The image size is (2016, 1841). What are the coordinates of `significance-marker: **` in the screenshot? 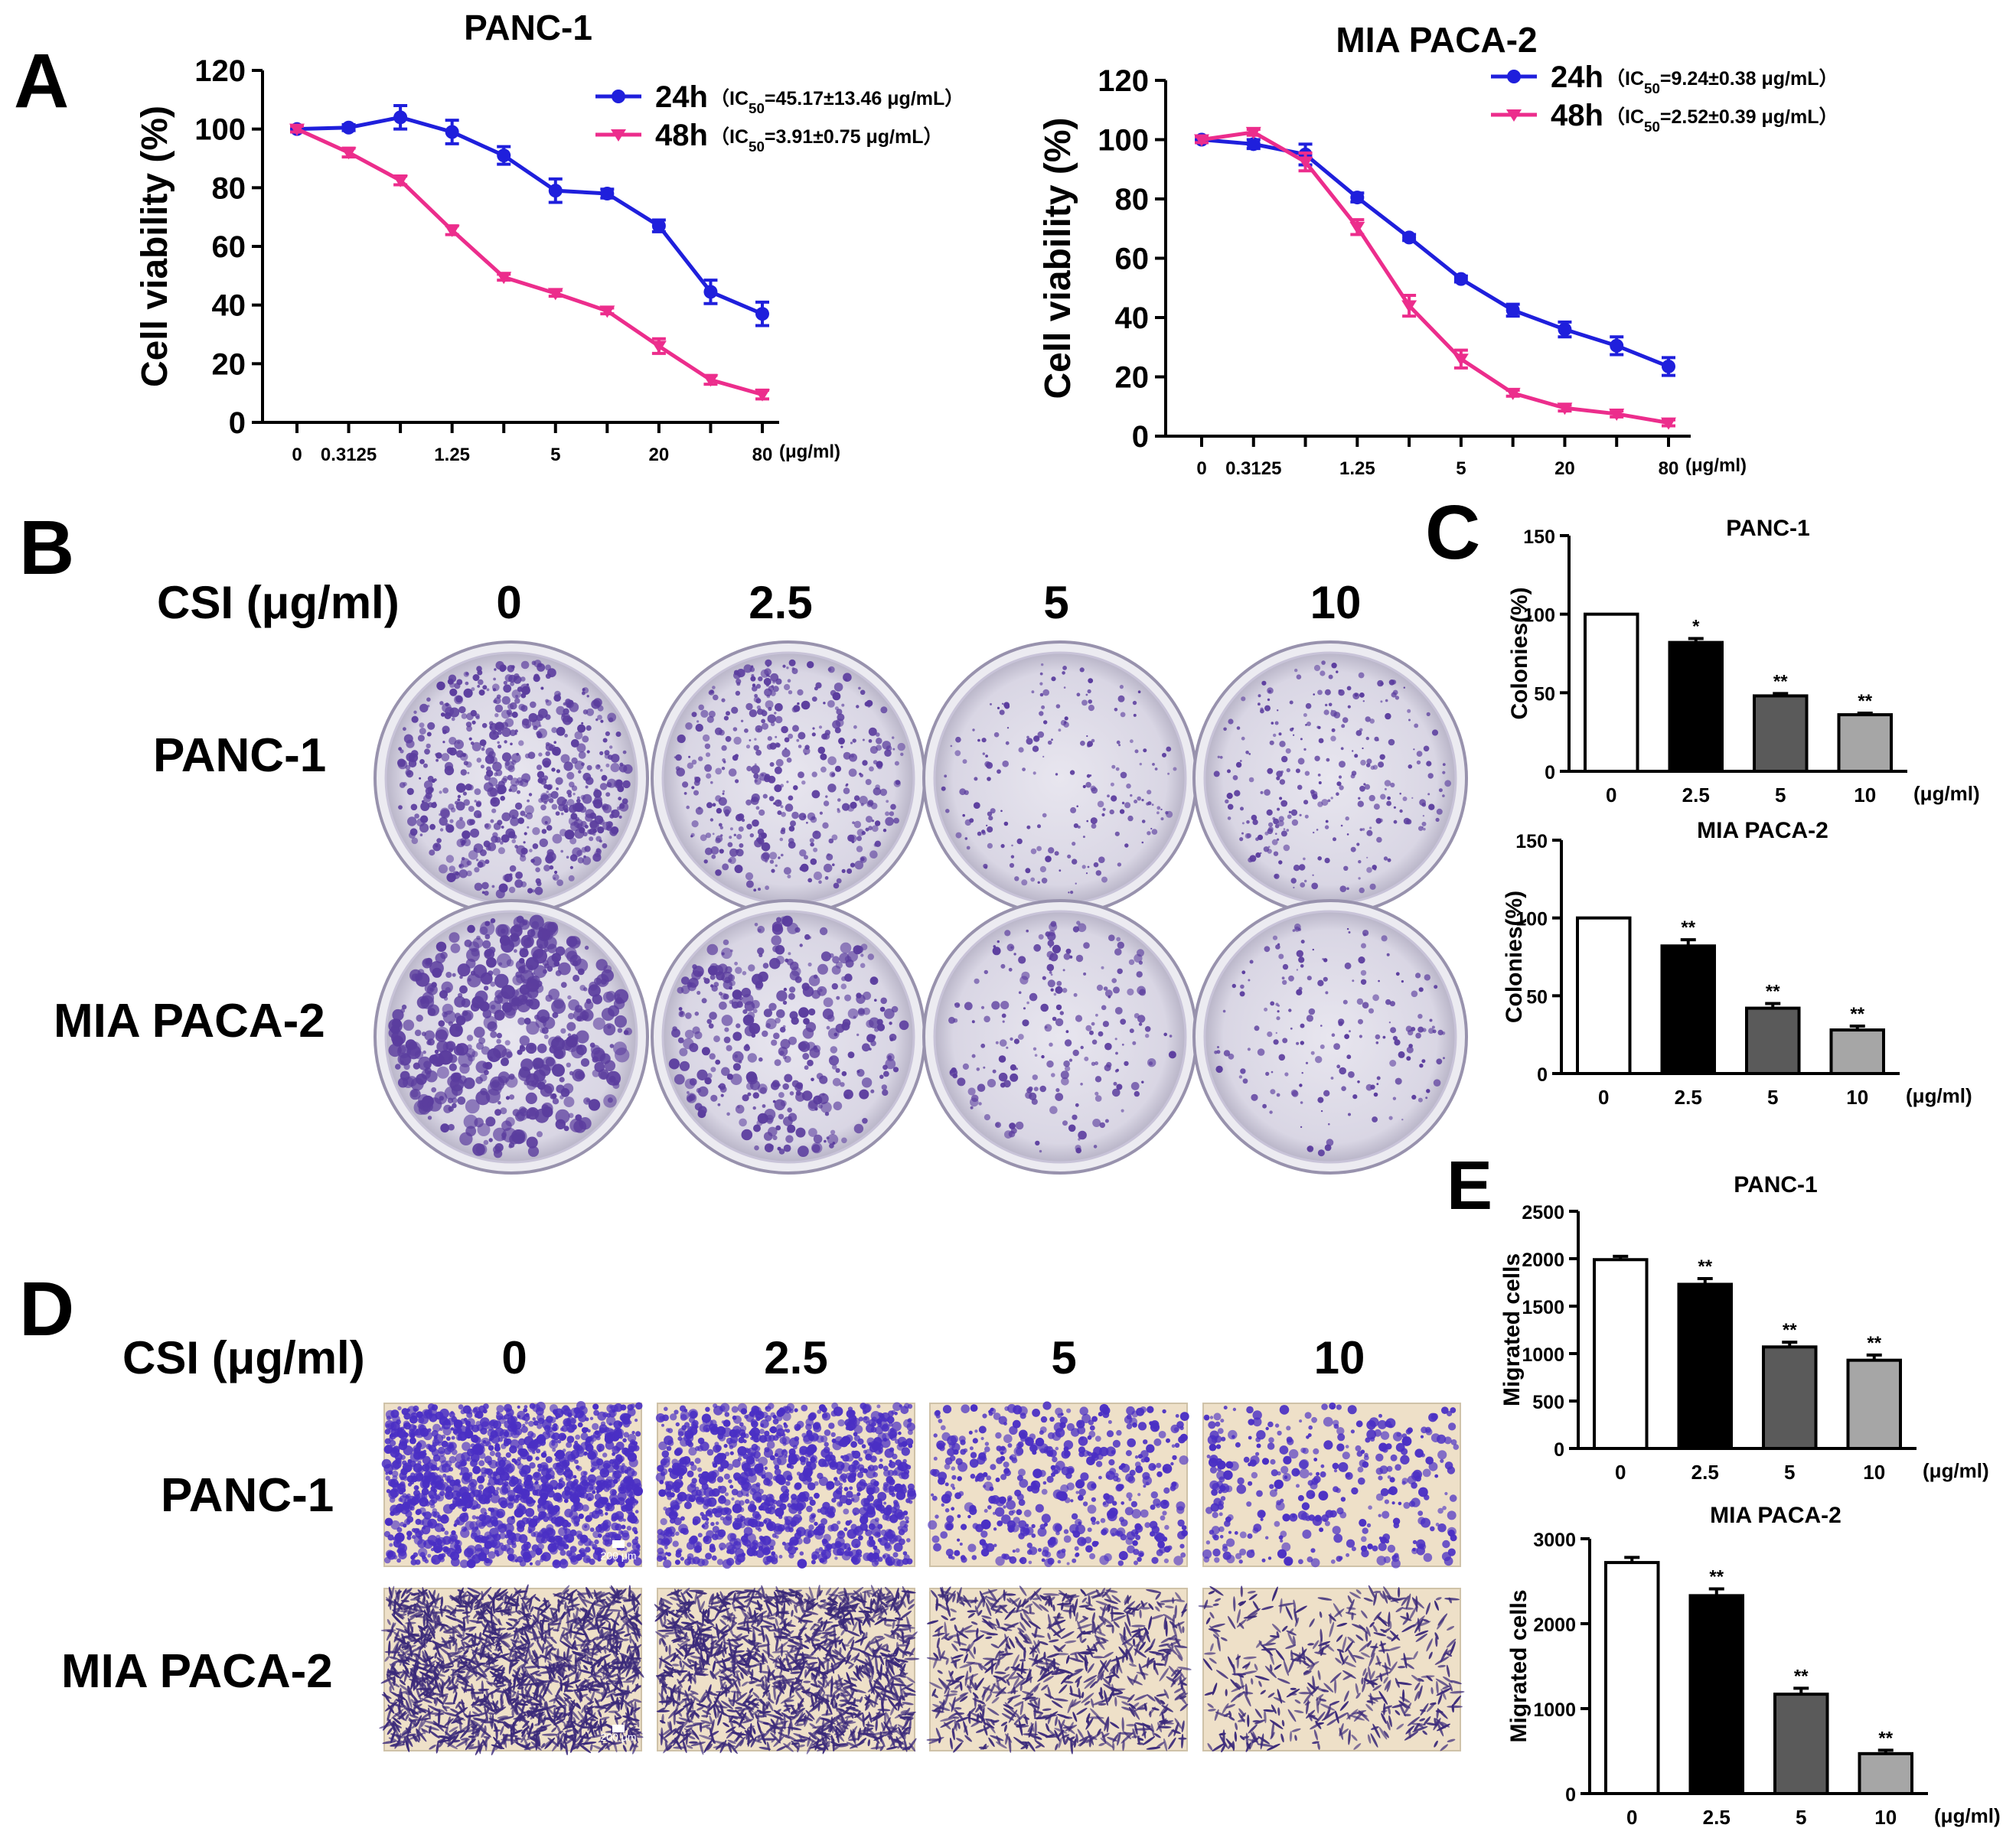 It's located at (1773, 992).